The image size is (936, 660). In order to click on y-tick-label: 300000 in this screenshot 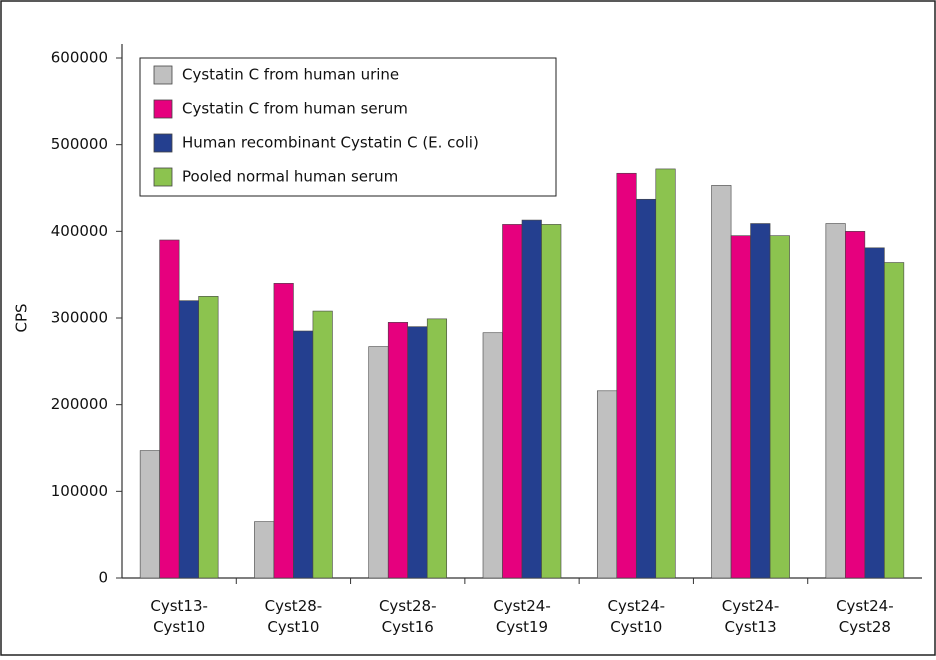, I will do `click(79, 318)`.